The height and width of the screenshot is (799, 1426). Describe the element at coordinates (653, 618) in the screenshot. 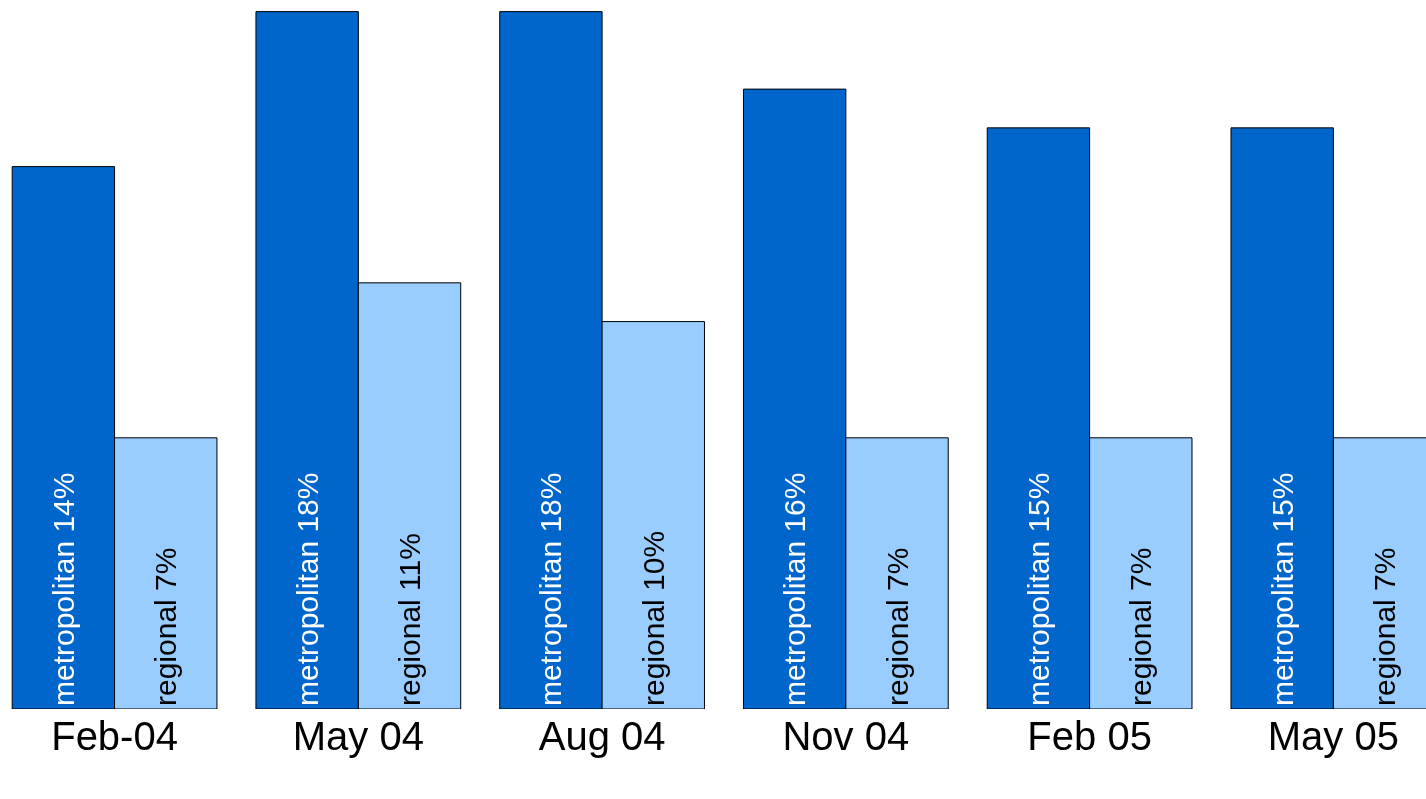

I see `data-label: regional 10%` at that location.